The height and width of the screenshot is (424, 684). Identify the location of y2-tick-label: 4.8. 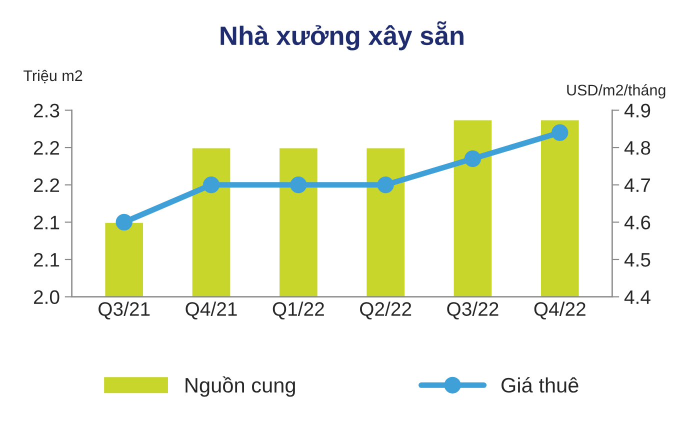
(637, 148).